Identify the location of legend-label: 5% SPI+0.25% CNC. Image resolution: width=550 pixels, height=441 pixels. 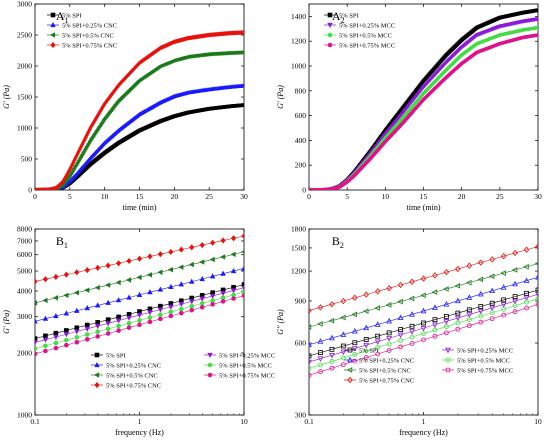
(133, 366).